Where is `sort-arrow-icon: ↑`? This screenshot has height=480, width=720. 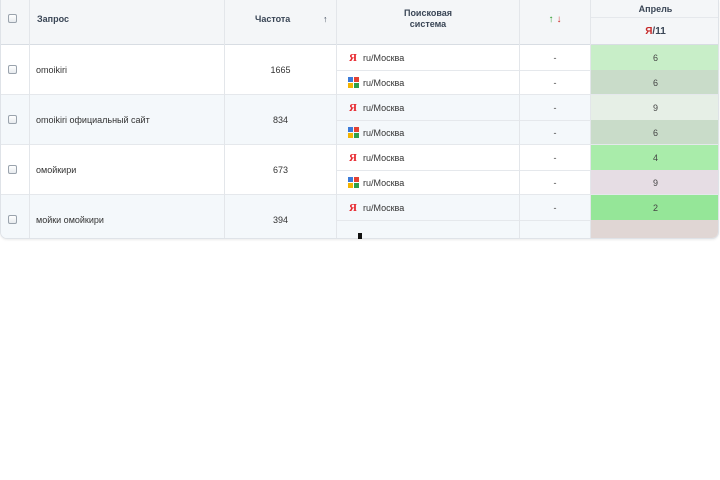
sort-arrow-icon: ↑ is located at coordinates (325, 19).